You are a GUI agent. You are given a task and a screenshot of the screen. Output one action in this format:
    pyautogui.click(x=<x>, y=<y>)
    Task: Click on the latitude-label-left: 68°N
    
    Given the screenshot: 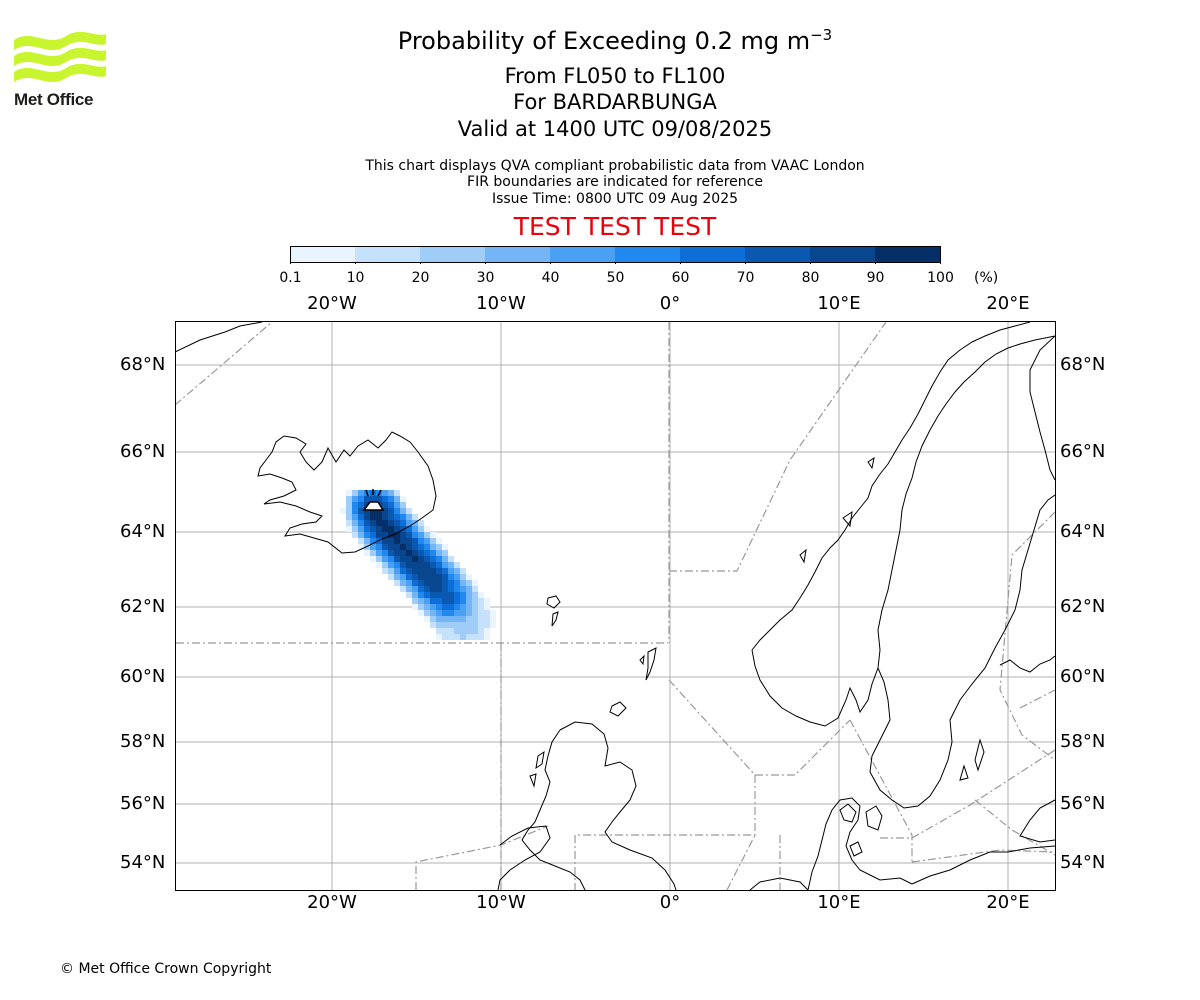 What is the action you would take?
    pyautogui.click(x=143, y=364)
    